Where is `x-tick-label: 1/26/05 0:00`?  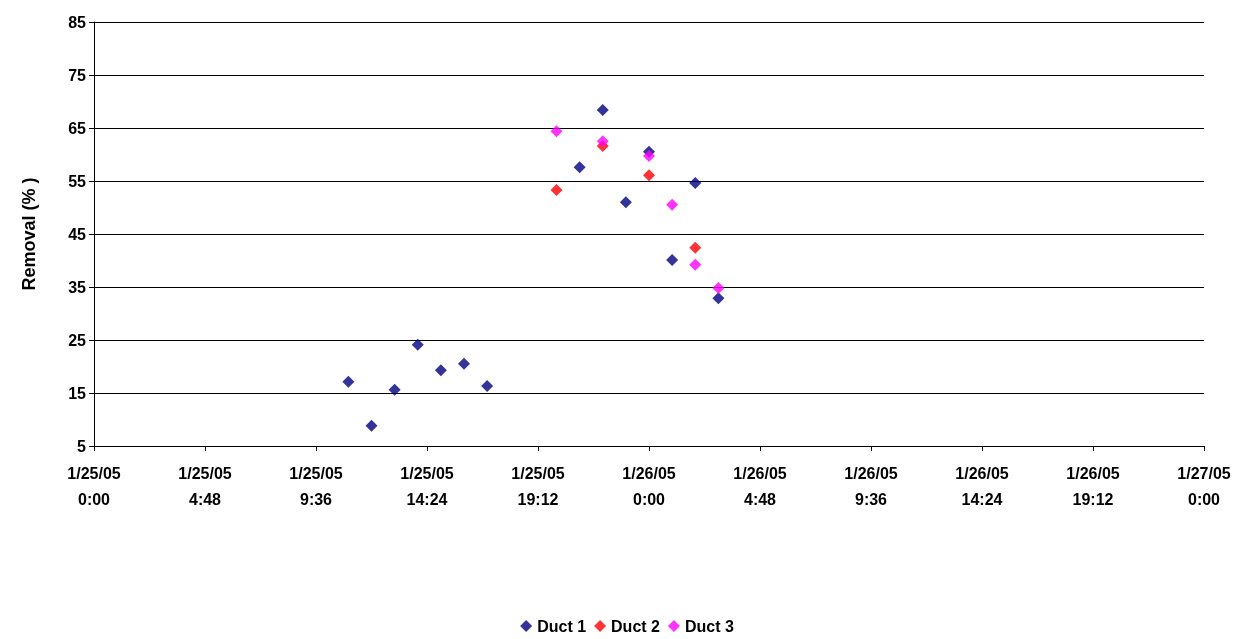 x-tick-label: 1/26/05 0:00 is located at coordinates (649, 486).